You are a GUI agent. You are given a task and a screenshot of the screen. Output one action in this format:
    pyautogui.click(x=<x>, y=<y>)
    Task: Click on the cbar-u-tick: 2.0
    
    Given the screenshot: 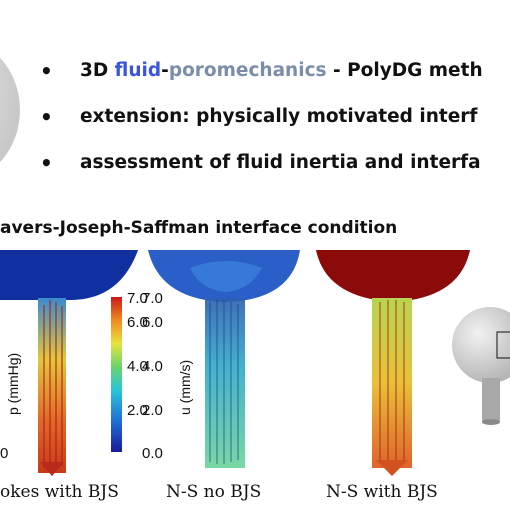 What is the action you would take?
    pyautogui.click(x=152, y=410)
    